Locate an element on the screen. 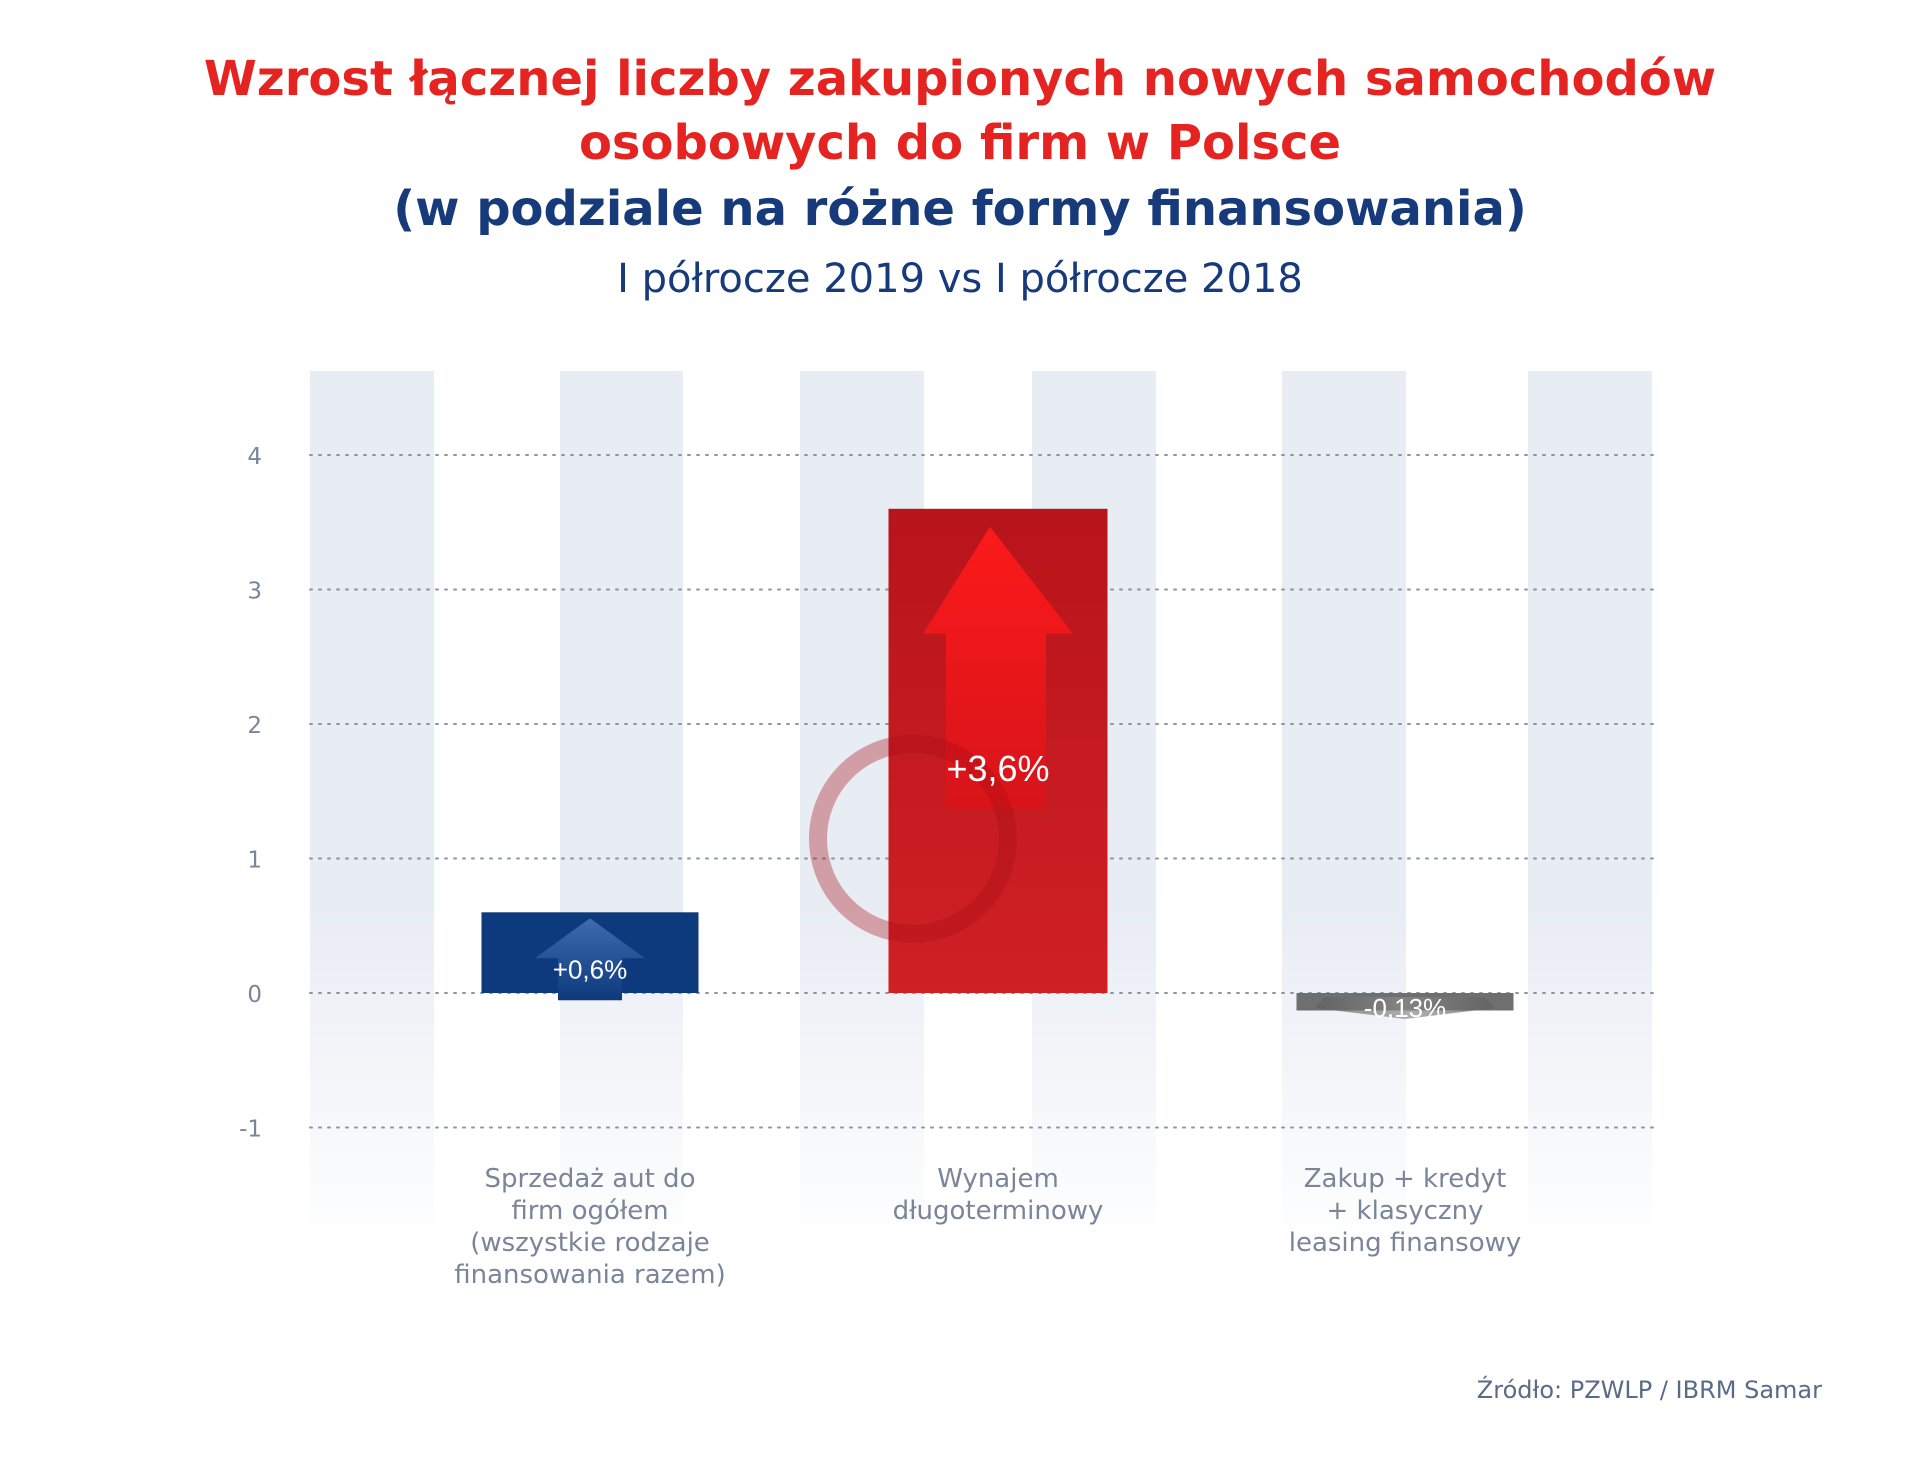  y-axis-ticks: 4 3 2 1 0 -1 is located at coordinates (250, 793).